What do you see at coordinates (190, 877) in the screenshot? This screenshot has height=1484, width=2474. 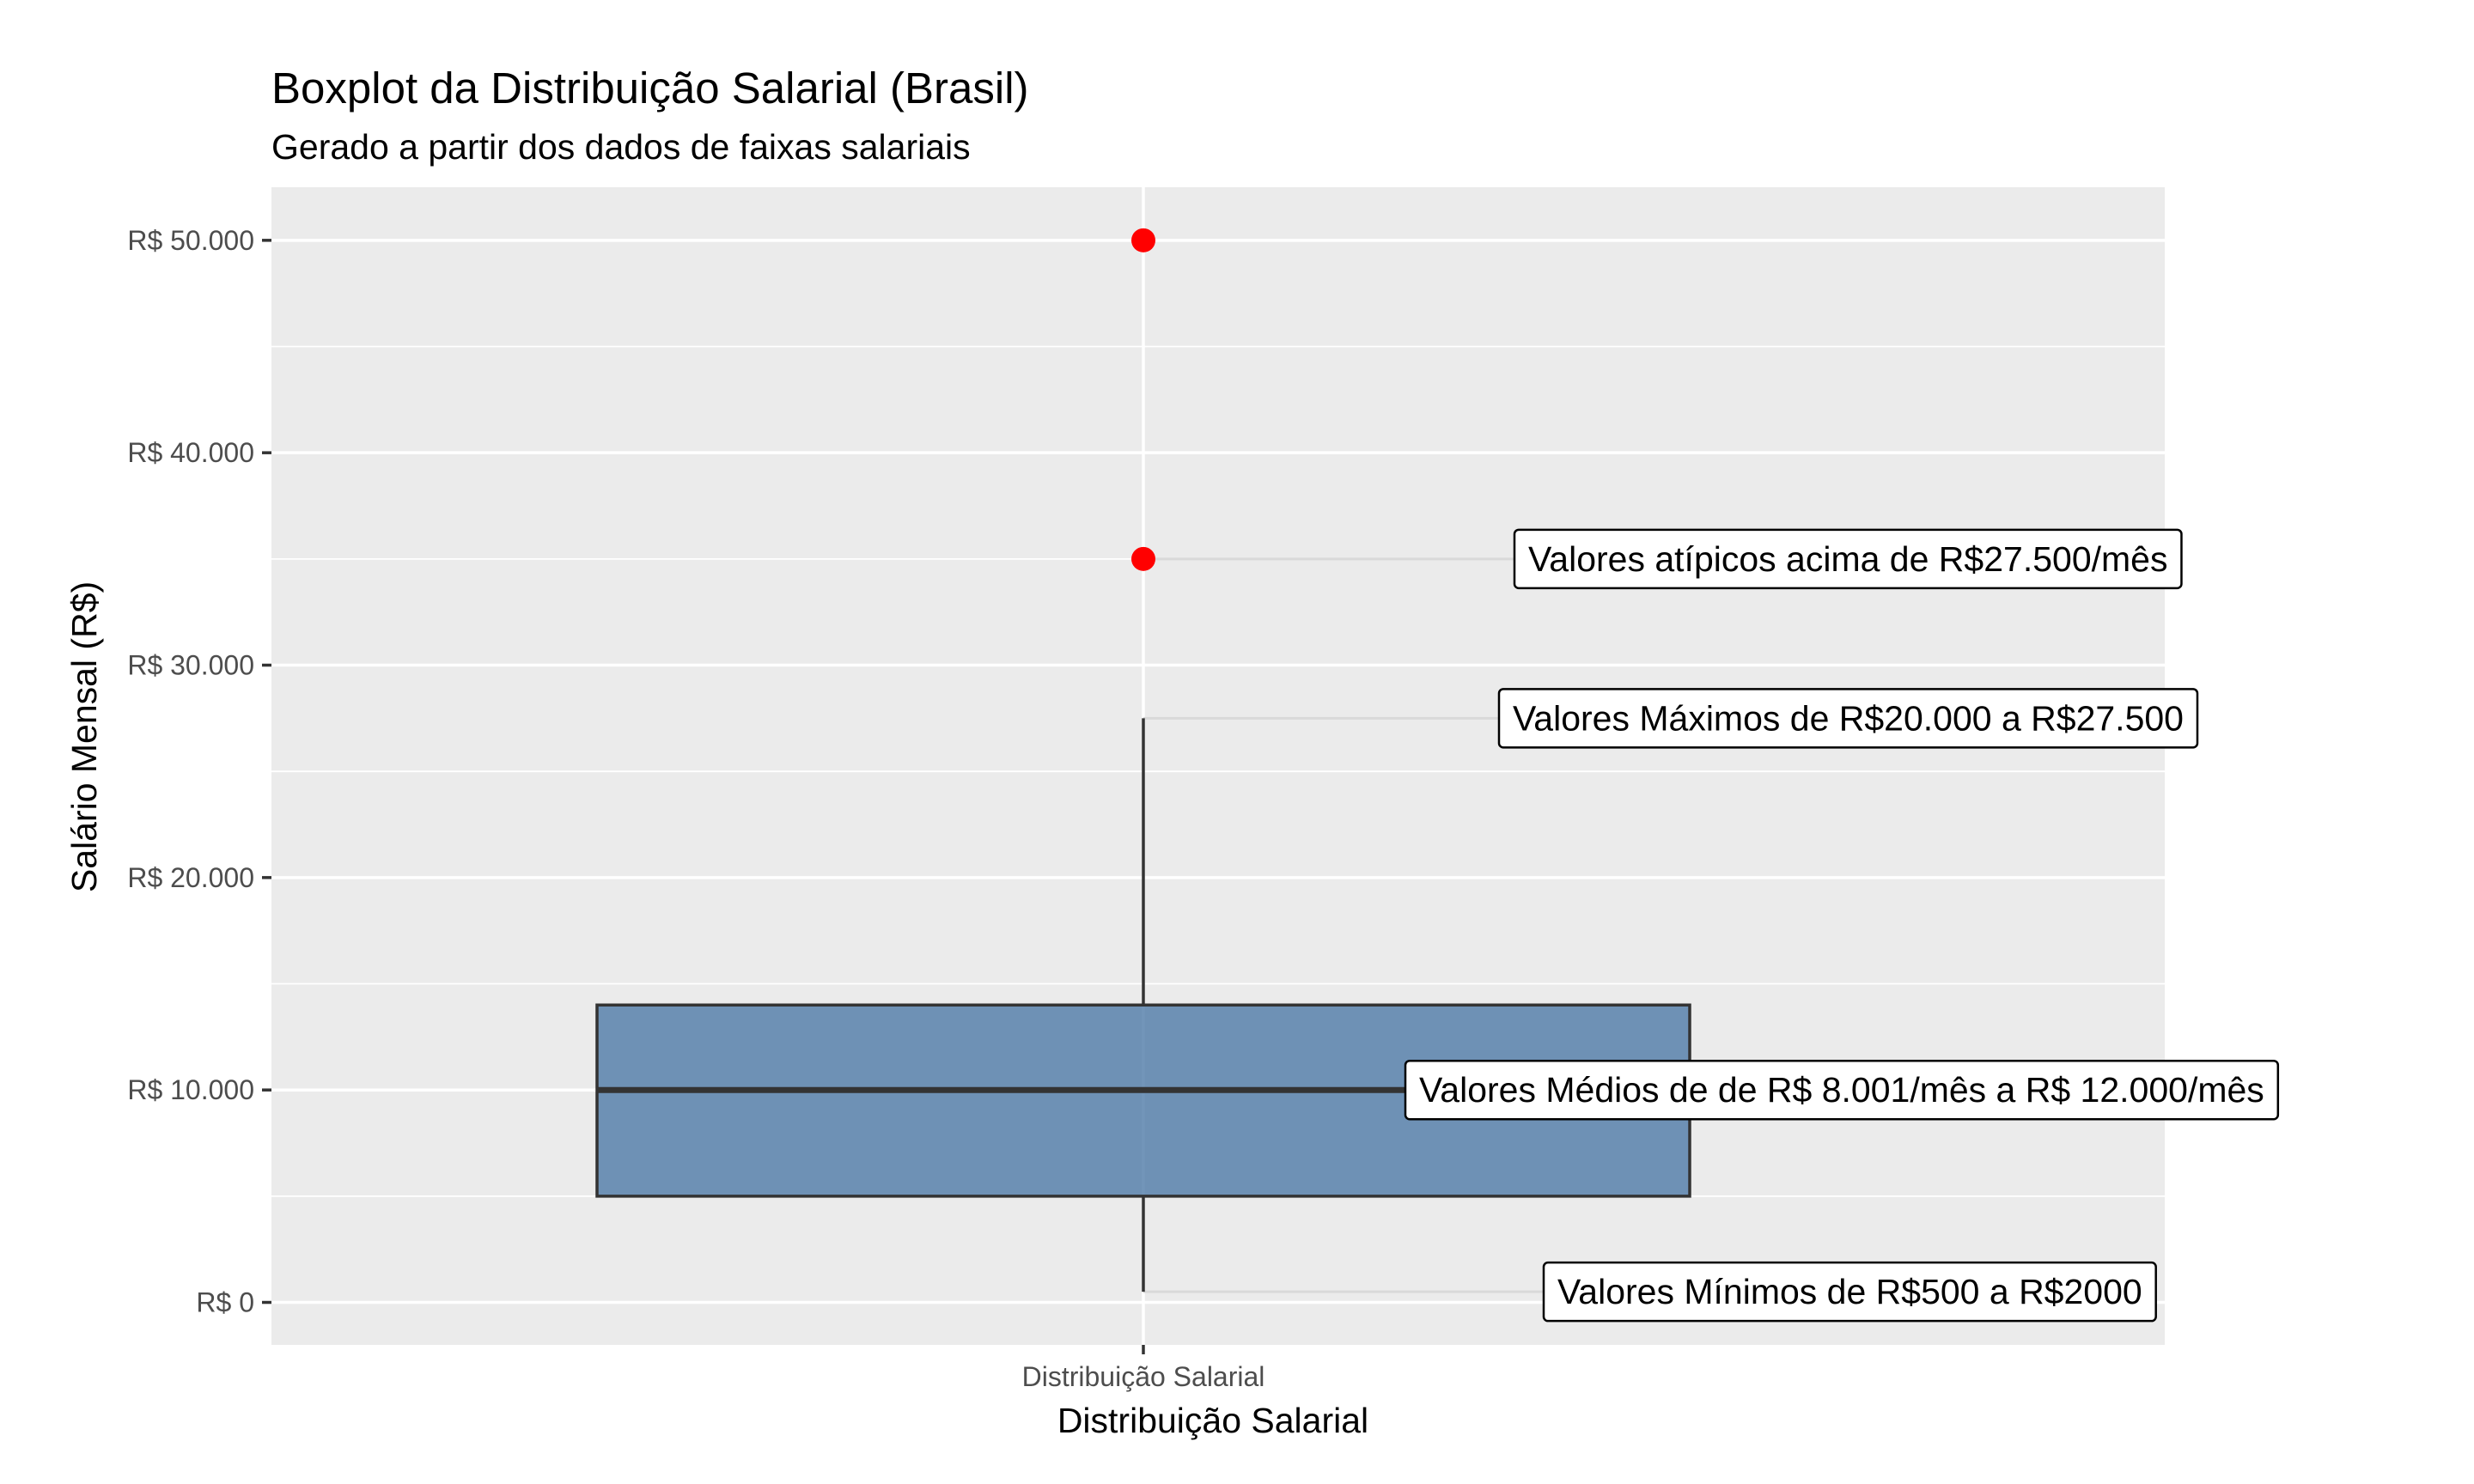 I see `y-tick-label: R$ 20.000` at bounding box center [190, 877].